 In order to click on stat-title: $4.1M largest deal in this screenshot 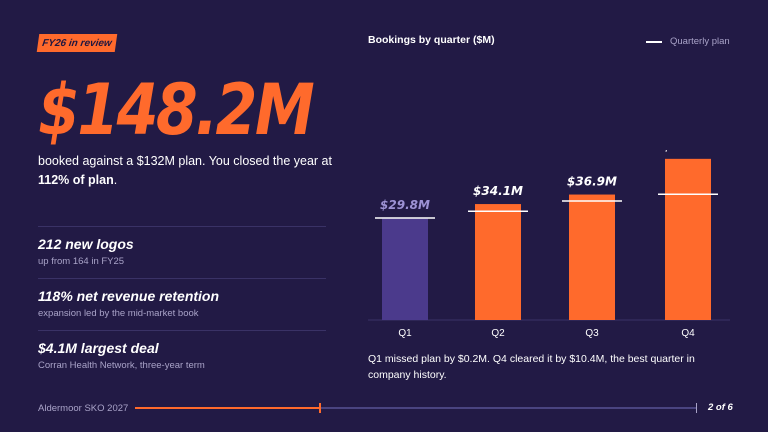, I will do `click(98, 348)`.